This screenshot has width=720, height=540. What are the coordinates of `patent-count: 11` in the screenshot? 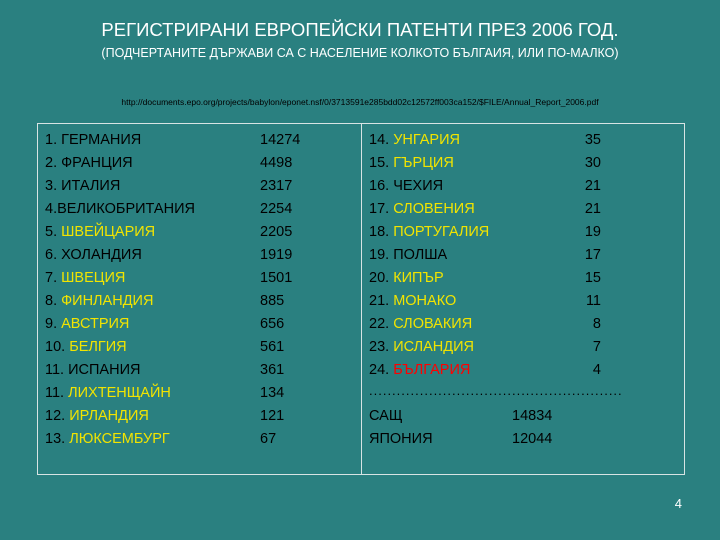 It's located at (593, 301).